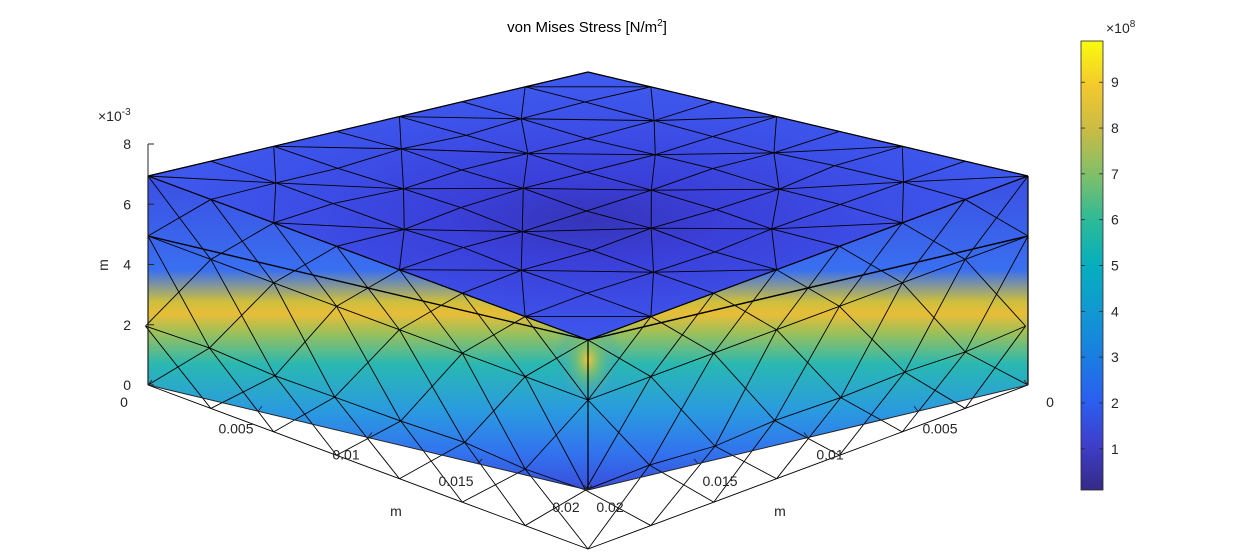 The image size is (1244, 552). Describe the element at coordinates (124, 250) in the screenshot. I see `z-axis: 0 2 4 6 8 m ×10⁻³` at that location.